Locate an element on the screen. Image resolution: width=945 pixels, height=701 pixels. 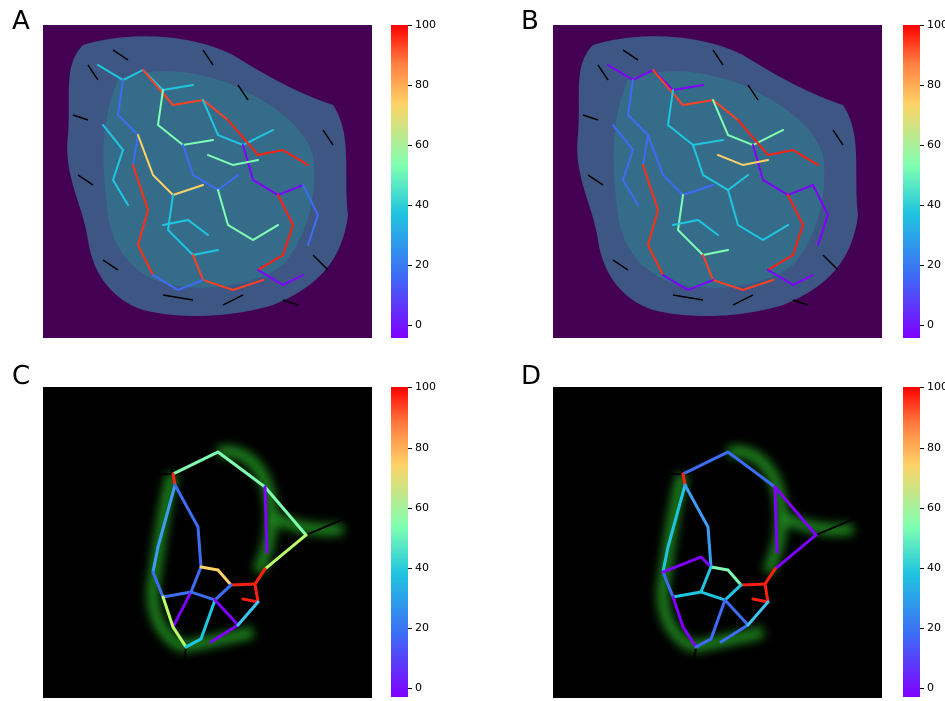
colorbar-c-tick-80: 80 is located at coordinates (418, 447).